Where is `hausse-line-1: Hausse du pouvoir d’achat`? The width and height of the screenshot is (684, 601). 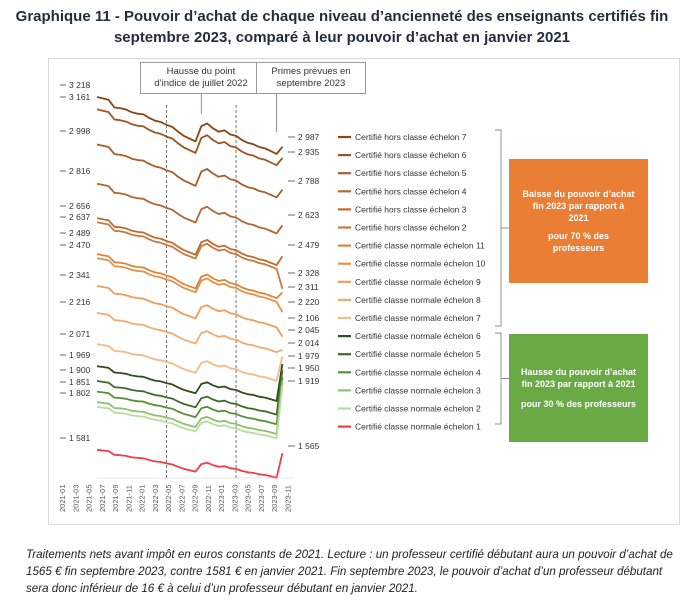 hausse-line-1: Hausse du pouvoir d’achat is located at coordinates (578, 372).